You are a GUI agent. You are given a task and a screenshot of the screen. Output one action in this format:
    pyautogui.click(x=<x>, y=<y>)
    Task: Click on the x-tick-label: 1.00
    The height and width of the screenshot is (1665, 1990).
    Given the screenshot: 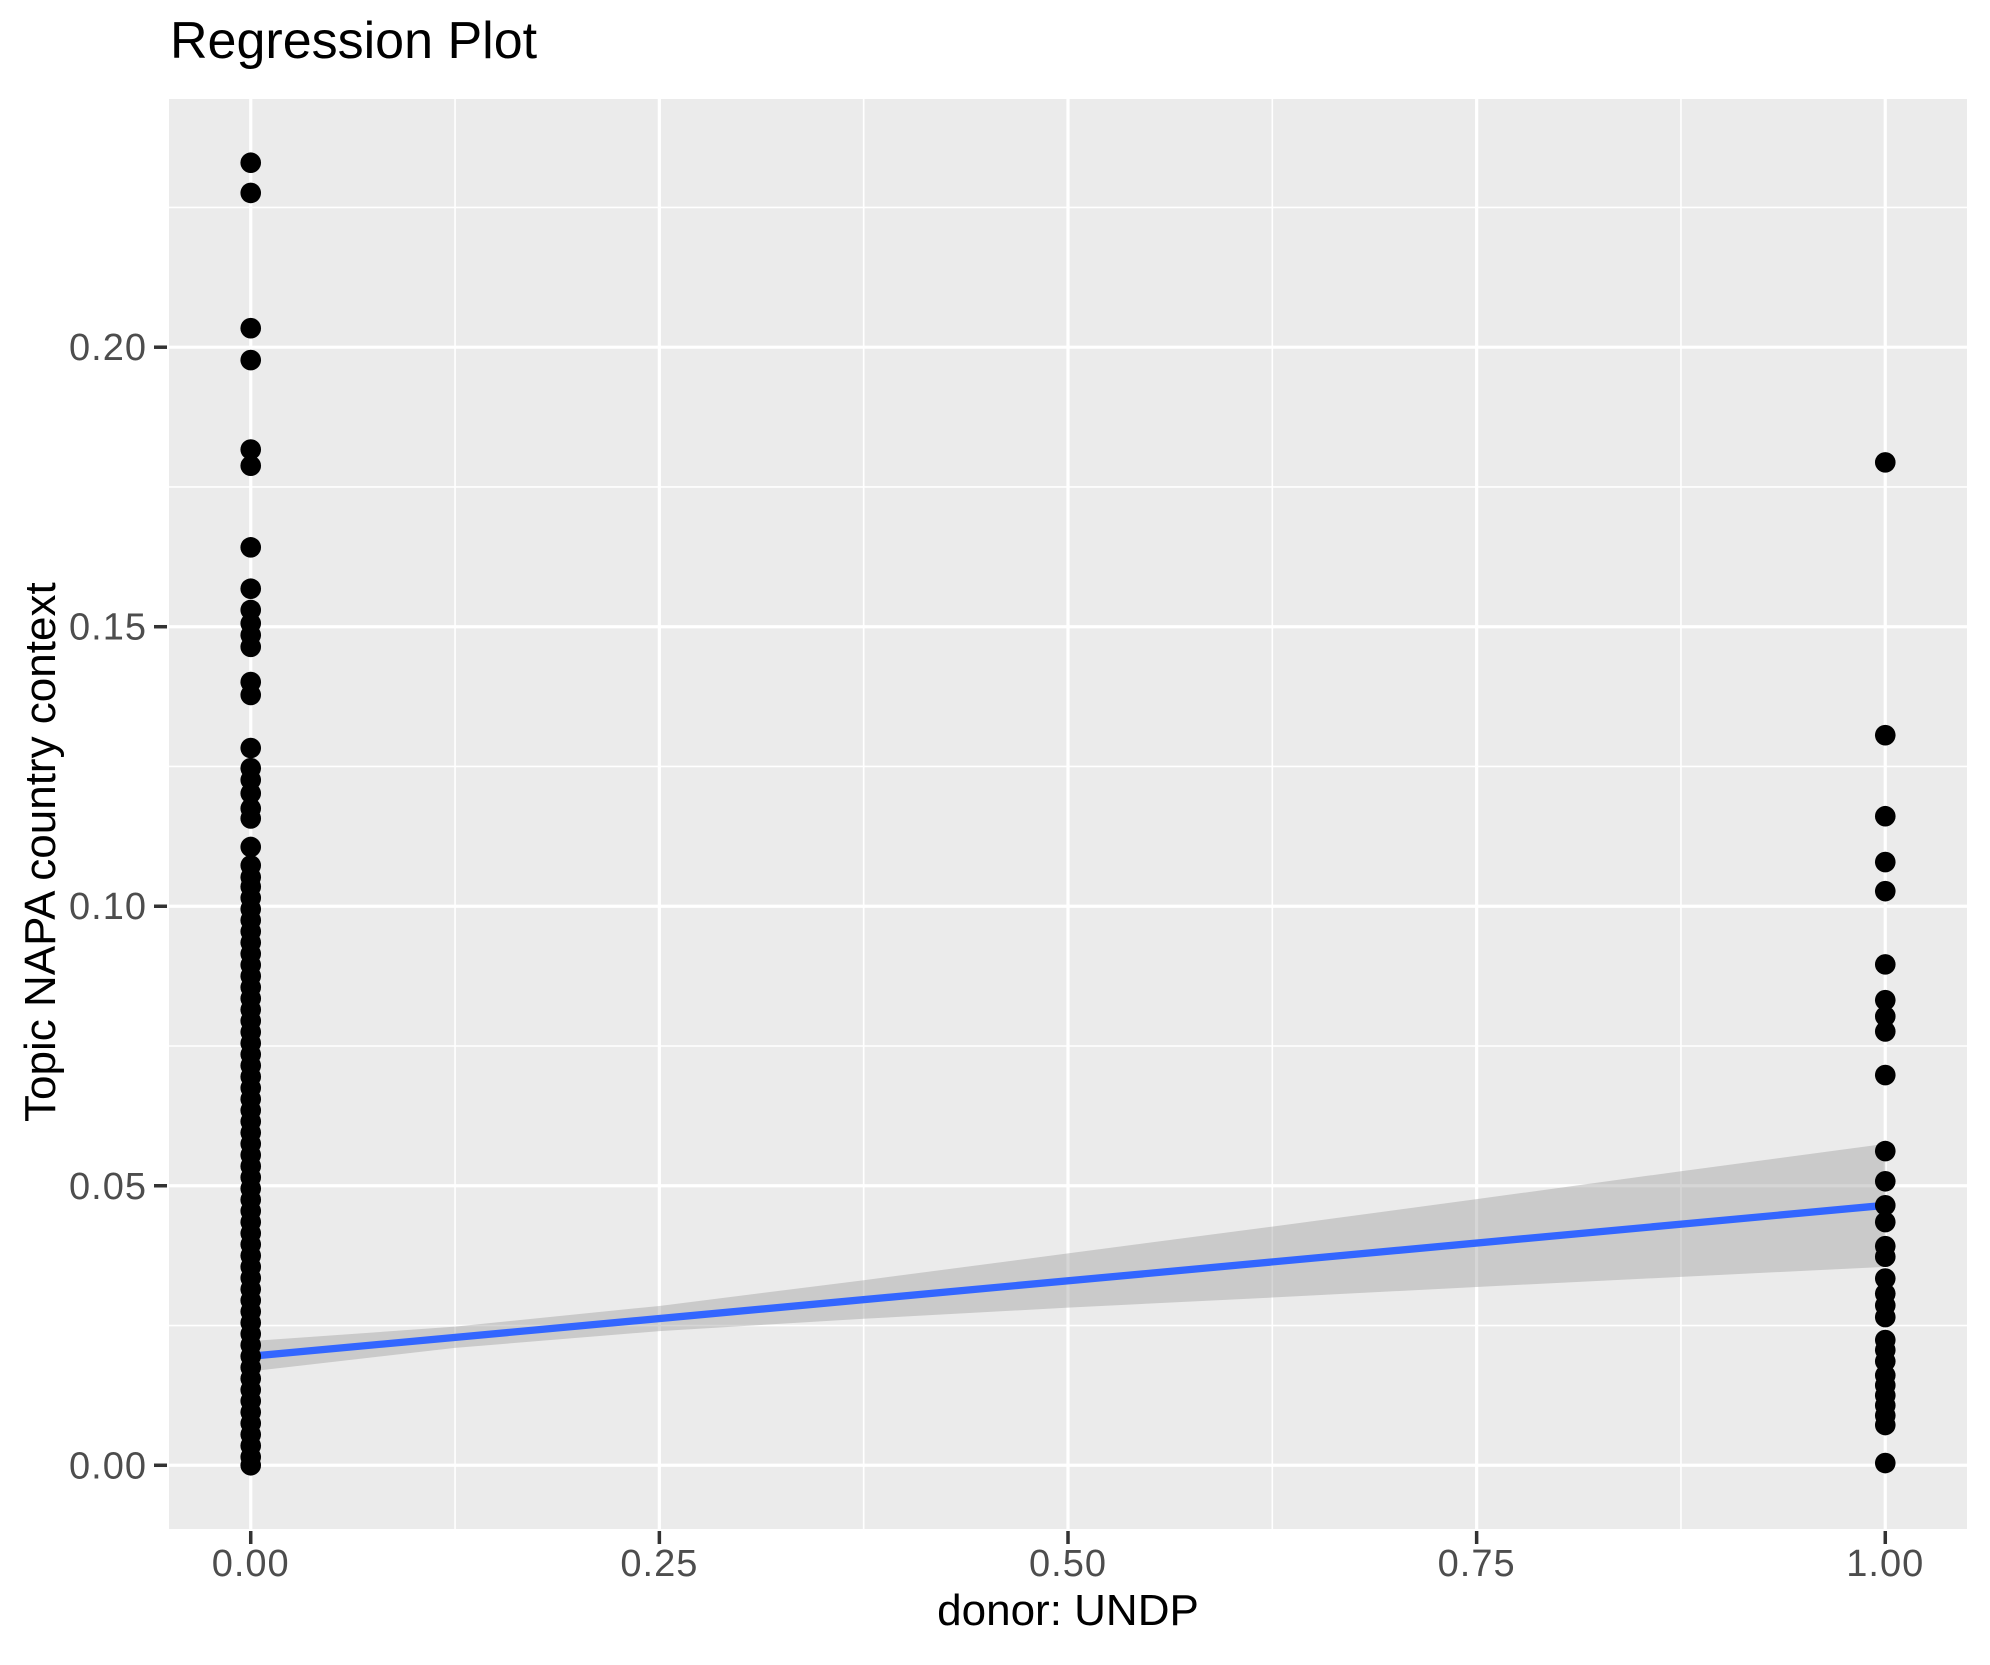 What is the action you would take?
    pyautogui.click(x=1885, y=1564)
    